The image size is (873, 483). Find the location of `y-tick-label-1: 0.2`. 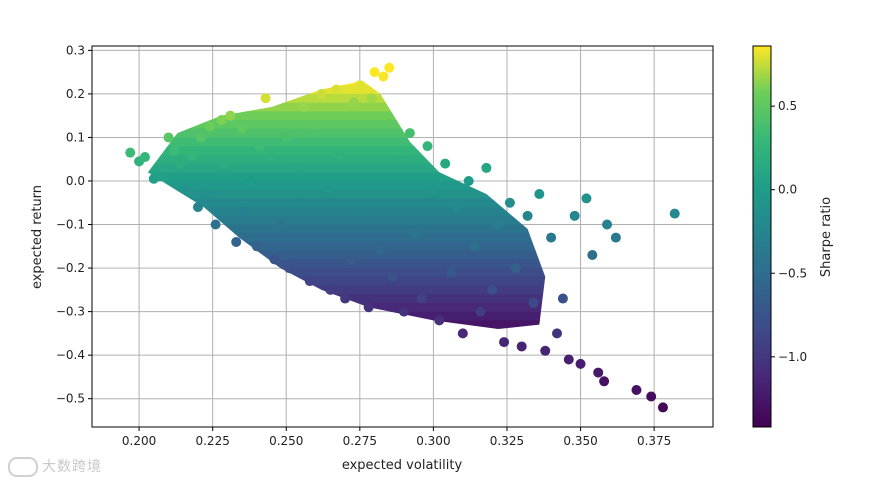

y-tick-label-1: 0.2 is located at coordinates (75, 94).